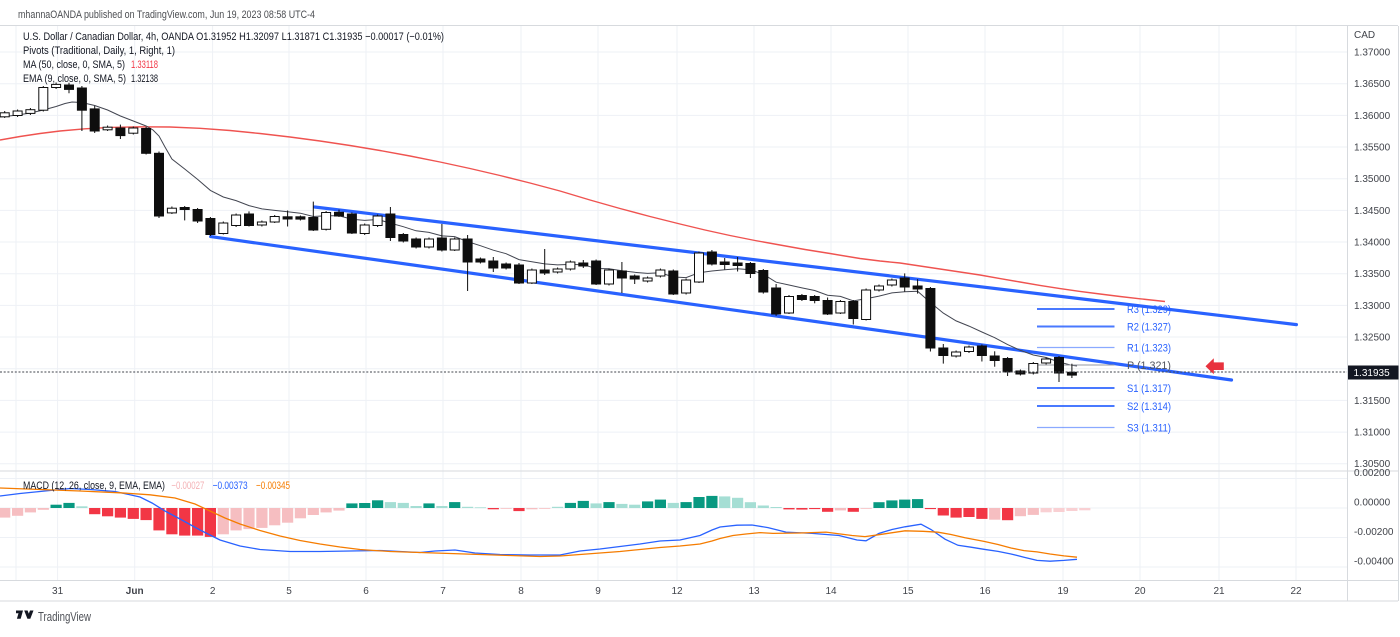 The width and height of the screenshot is (1400, 637). What do you see at coordinates (1372, 243) in the screenshot?
I see `svg-text: 1.34000` at bounding box center [1372, 243].